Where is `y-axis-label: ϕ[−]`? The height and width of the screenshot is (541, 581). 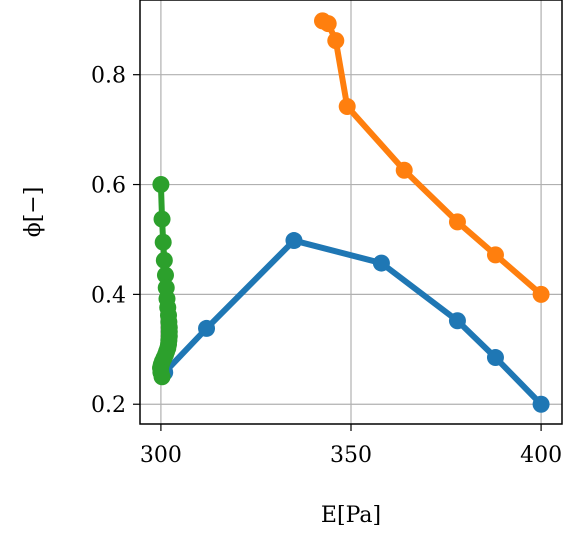 y-axis-label: ϕ[−] is located at coordinates (33, 212).